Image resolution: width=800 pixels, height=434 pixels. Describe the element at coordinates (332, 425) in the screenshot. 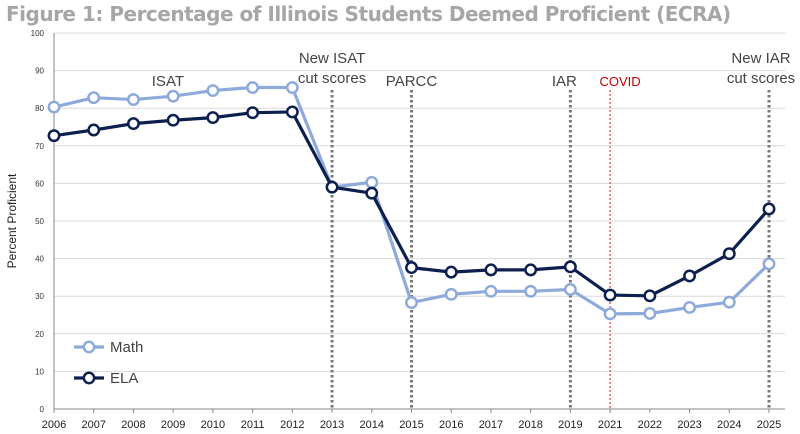

I see `x-tick-label: 2013` at that location.